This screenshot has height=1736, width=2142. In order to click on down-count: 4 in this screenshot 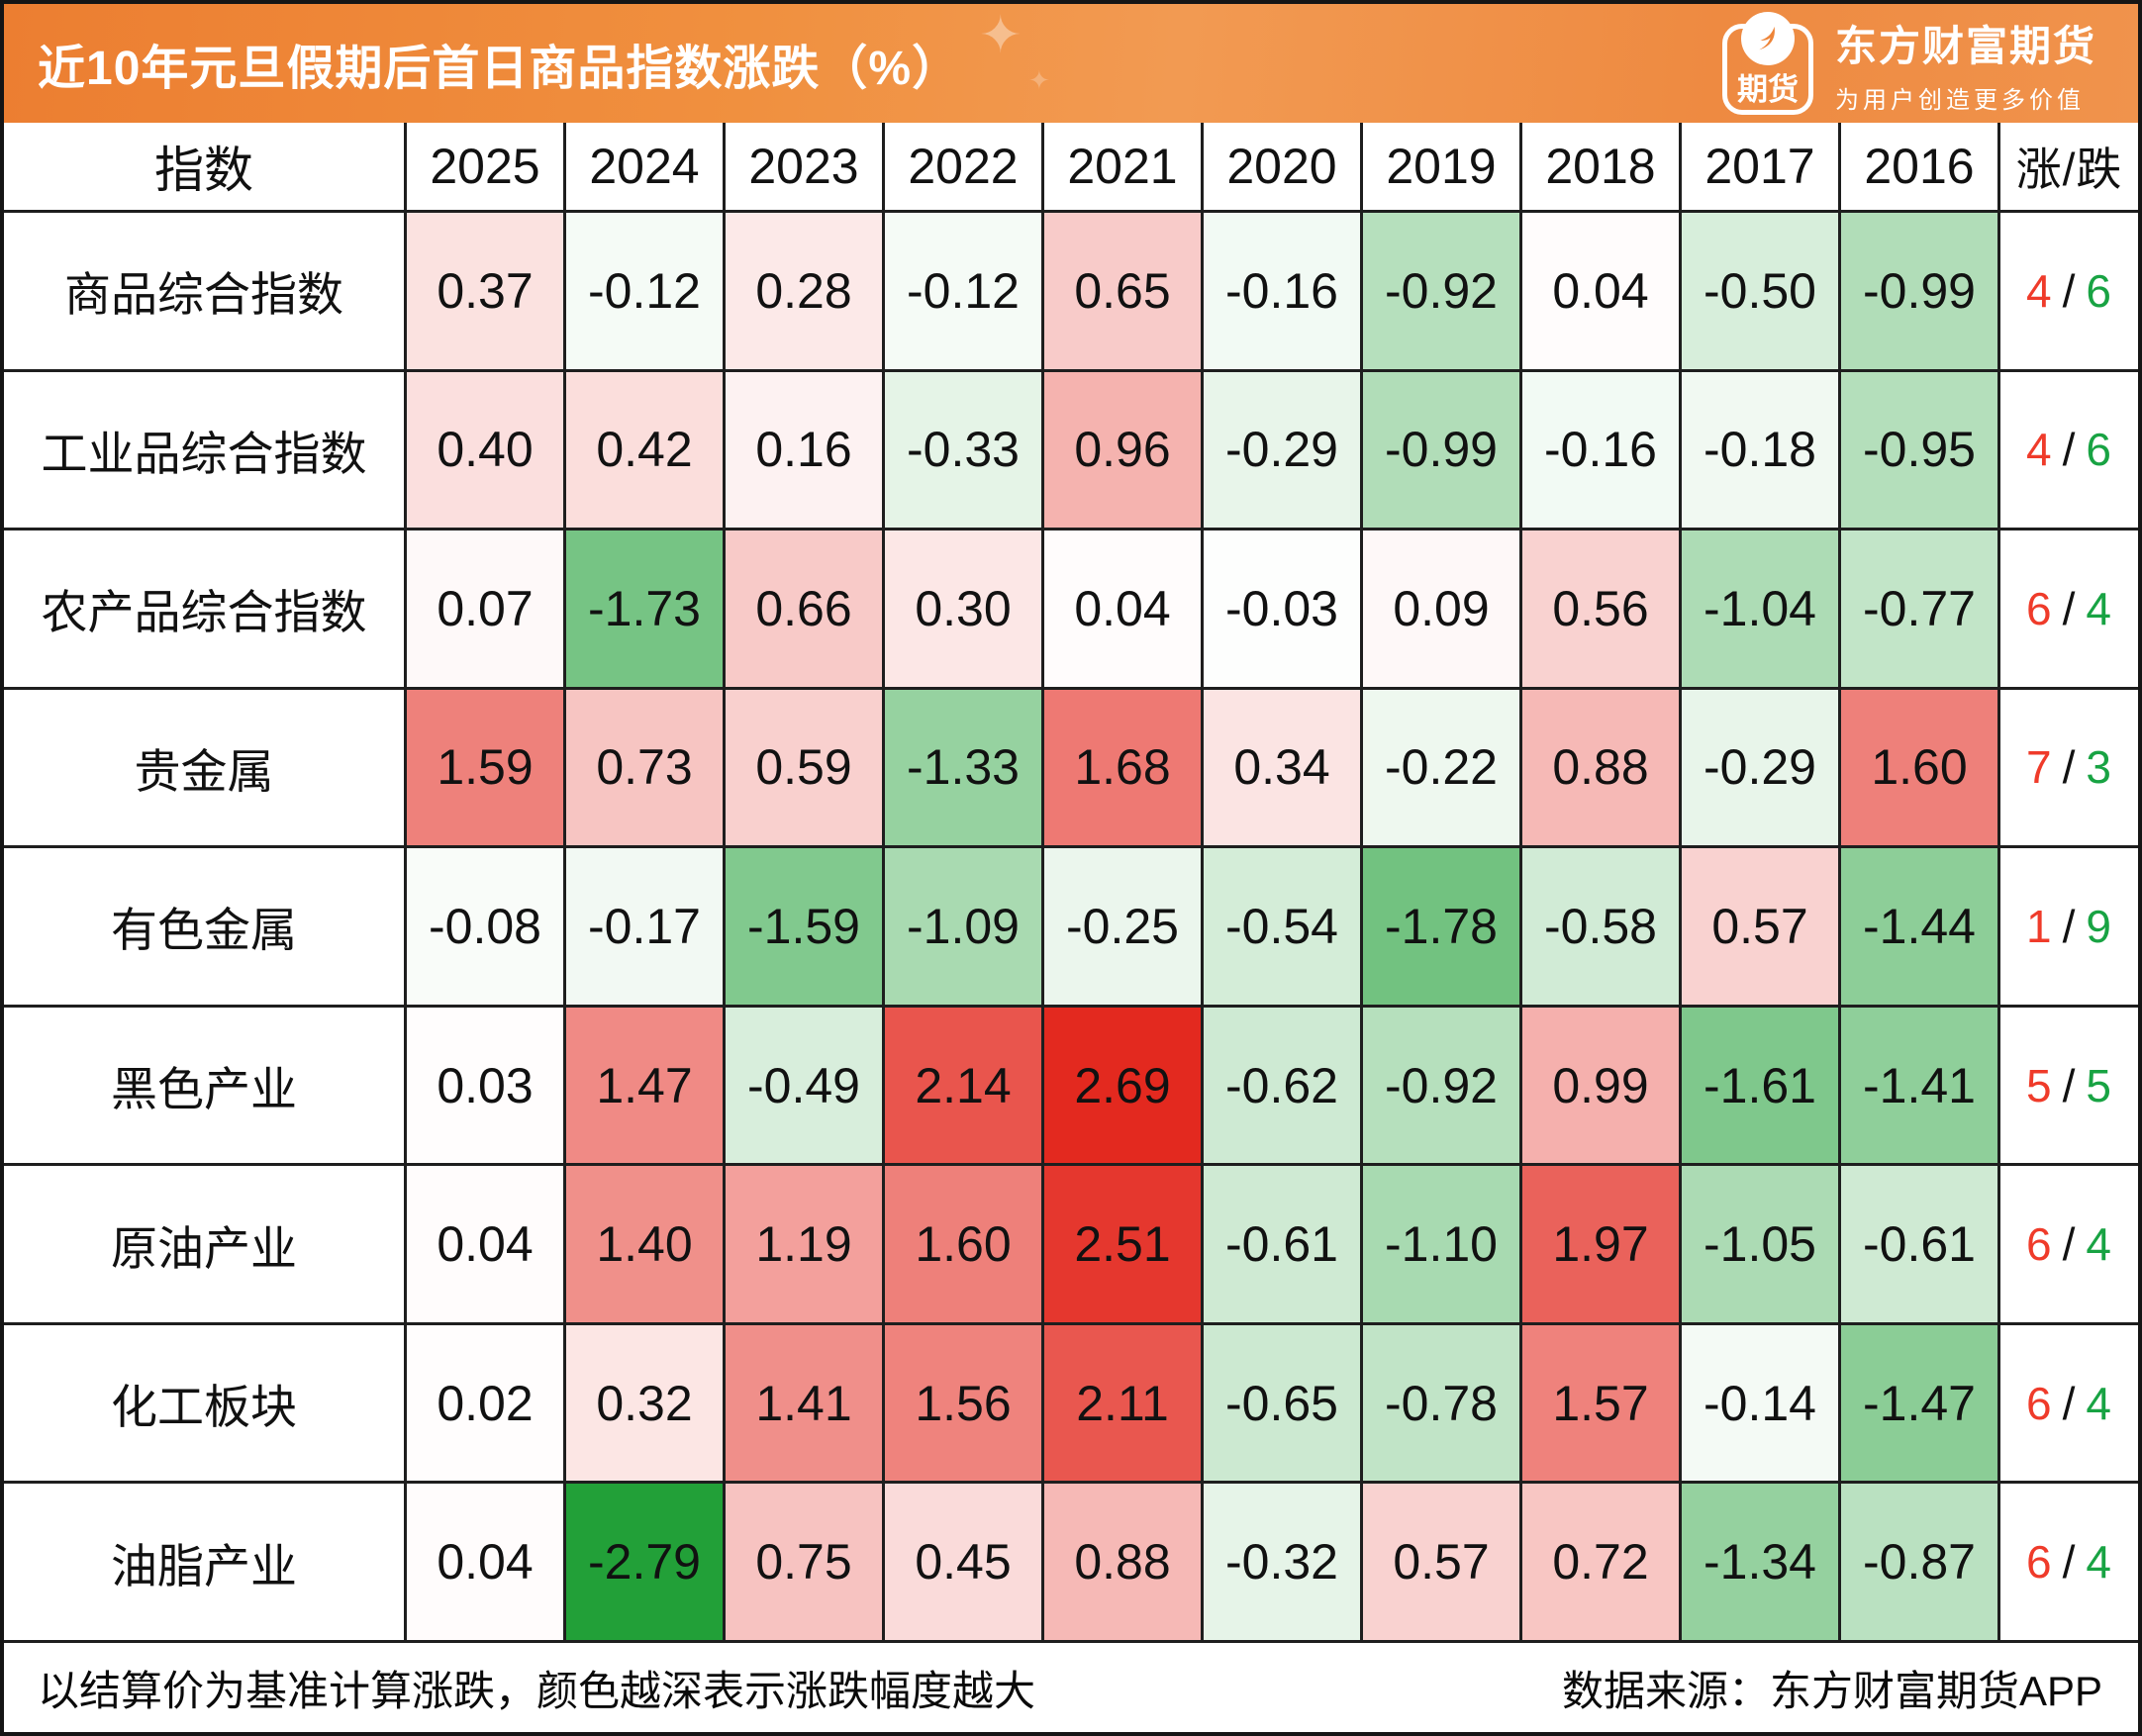, I will do `click(2099, 1403)`.